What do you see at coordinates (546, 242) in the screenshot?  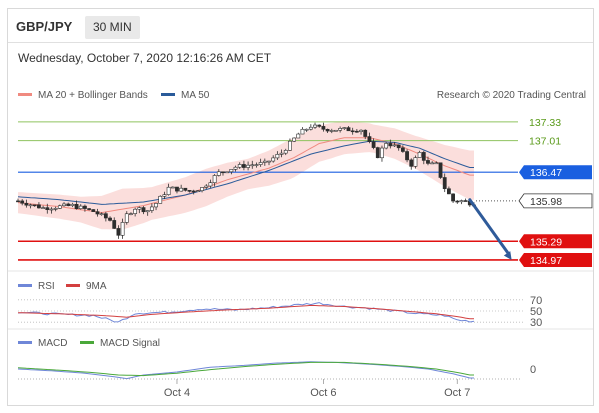 I see `level-tag-label: 135.29` at bounding box center [546, 242].